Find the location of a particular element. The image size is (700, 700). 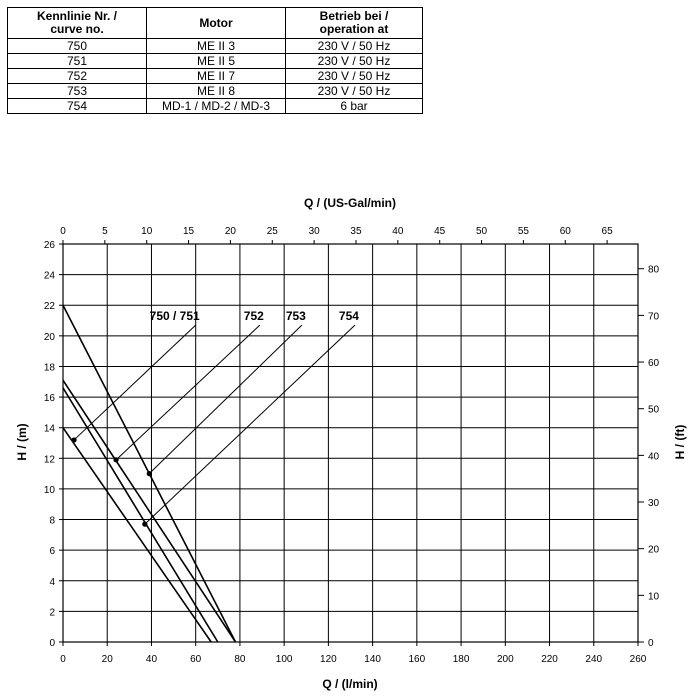

y-tick-label: 22 is located at coordinates (50, 306).